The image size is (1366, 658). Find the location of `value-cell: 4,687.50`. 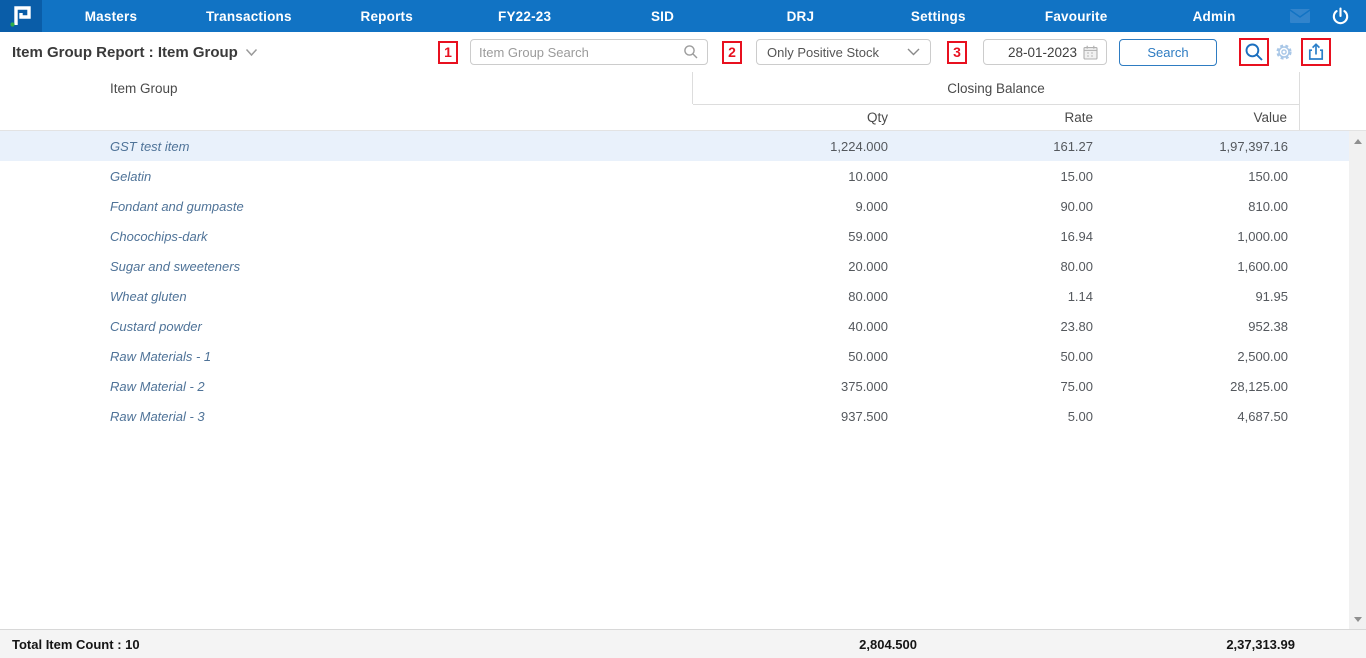

value-cell: 4,687.50 is located at coordinates (1262, 416).